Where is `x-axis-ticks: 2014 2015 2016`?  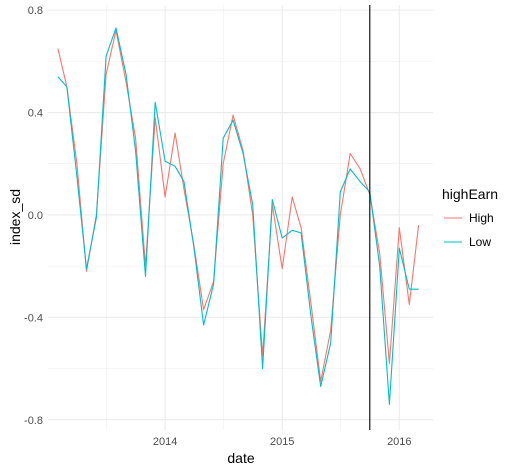 x-axis-ticks: 2014 2015 2016 is located at coordinates (282, 442).